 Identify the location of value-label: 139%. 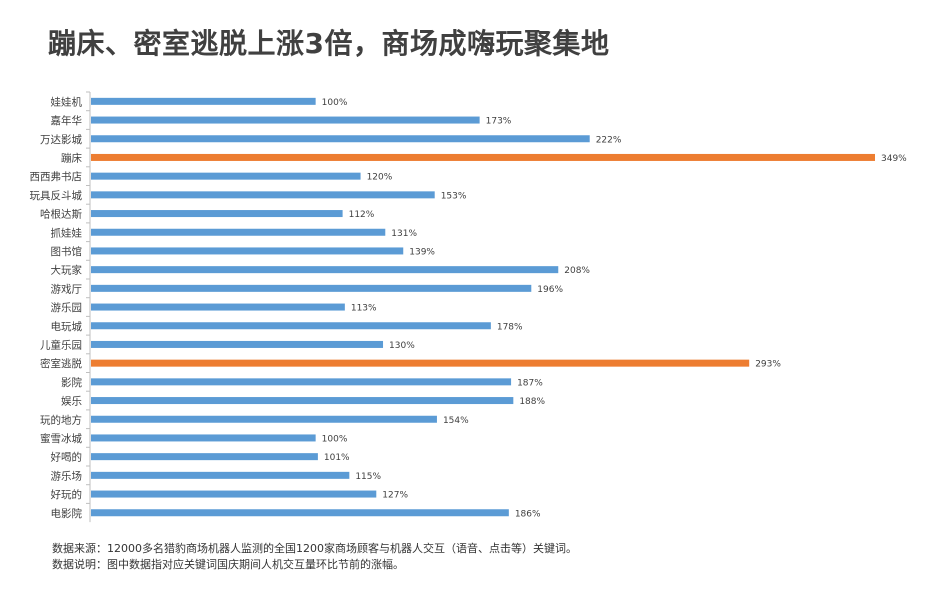
(422, 252).